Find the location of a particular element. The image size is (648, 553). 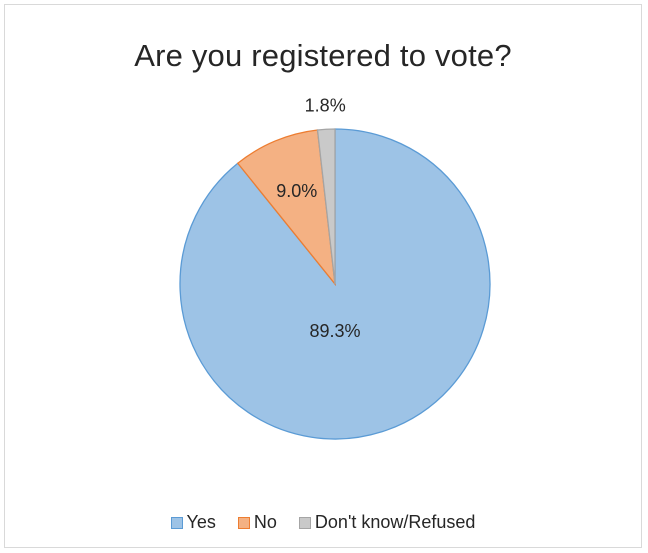

legend-swatch-no is located at coordinates (243, 522).